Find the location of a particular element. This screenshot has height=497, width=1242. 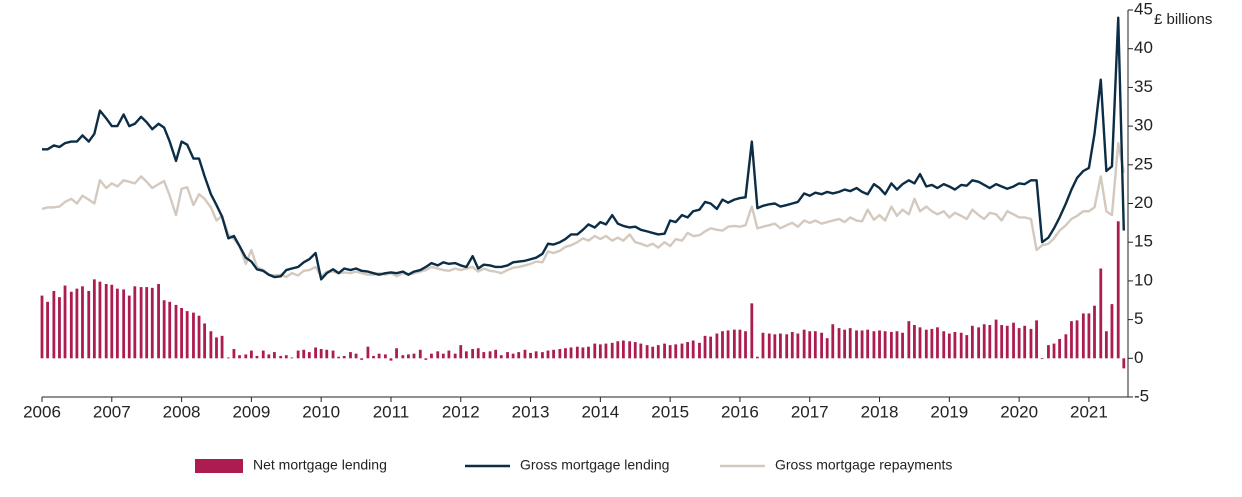

x-tick-label: 2007 is located at coordinates (112, 411).